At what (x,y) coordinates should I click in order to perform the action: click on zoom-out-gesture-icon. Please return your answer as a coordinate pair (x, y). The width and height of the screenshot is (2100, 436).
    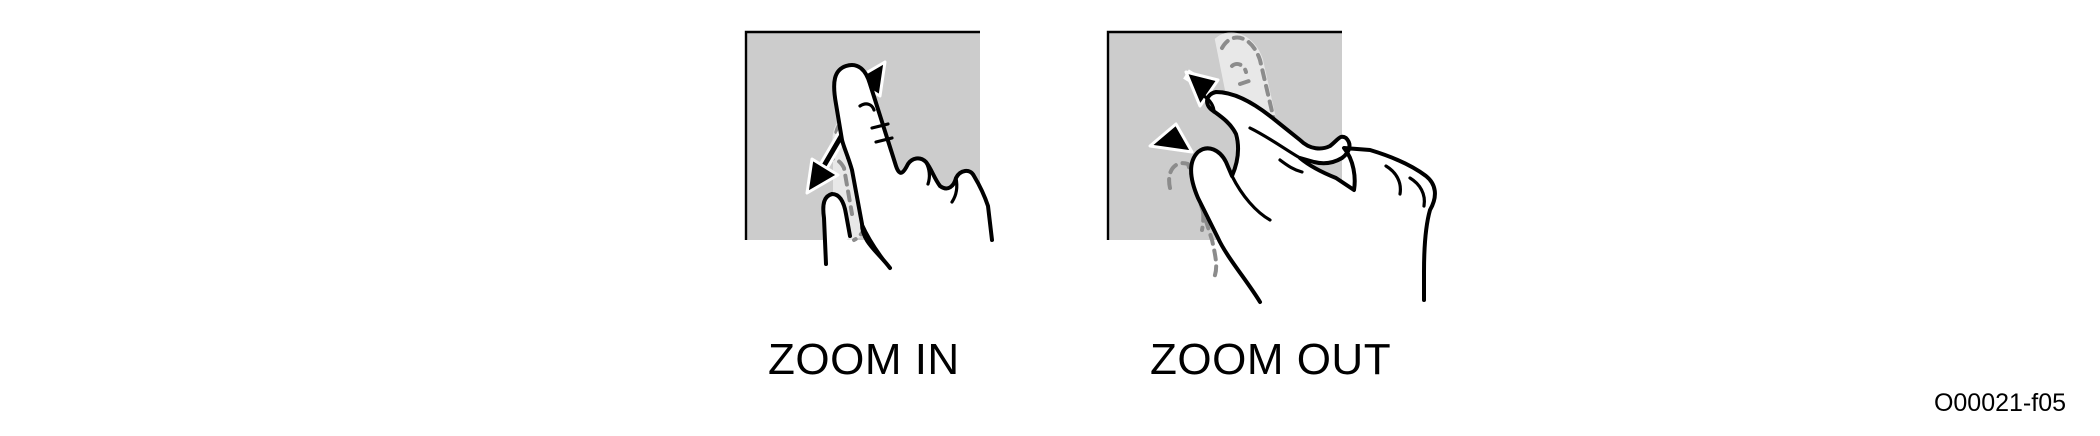
    Looking at the image, I should click on (1271, 167).